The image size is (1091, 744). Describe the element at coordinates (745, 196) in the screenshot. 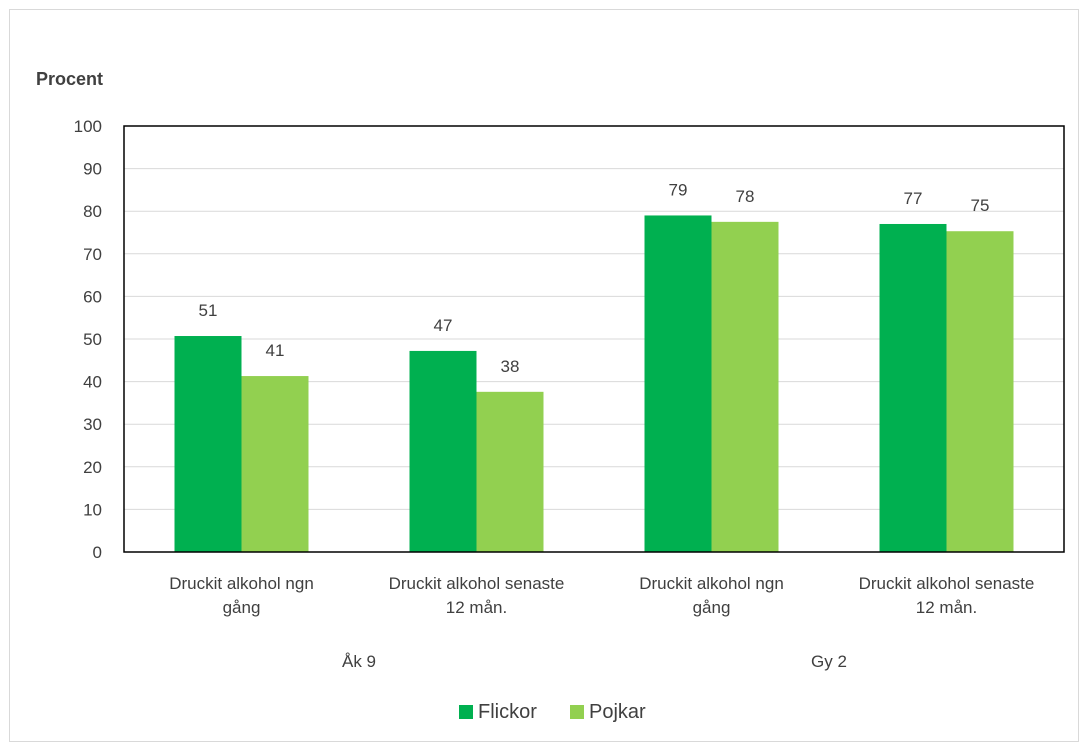

I see `data-label: 78` at that location.